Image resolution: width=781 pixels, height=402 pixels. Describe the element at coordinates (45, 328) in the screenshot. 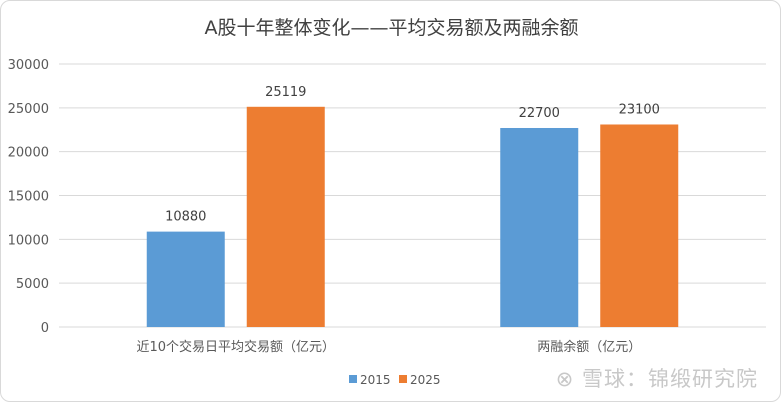

I see `y-tick-label: 0` at that location.